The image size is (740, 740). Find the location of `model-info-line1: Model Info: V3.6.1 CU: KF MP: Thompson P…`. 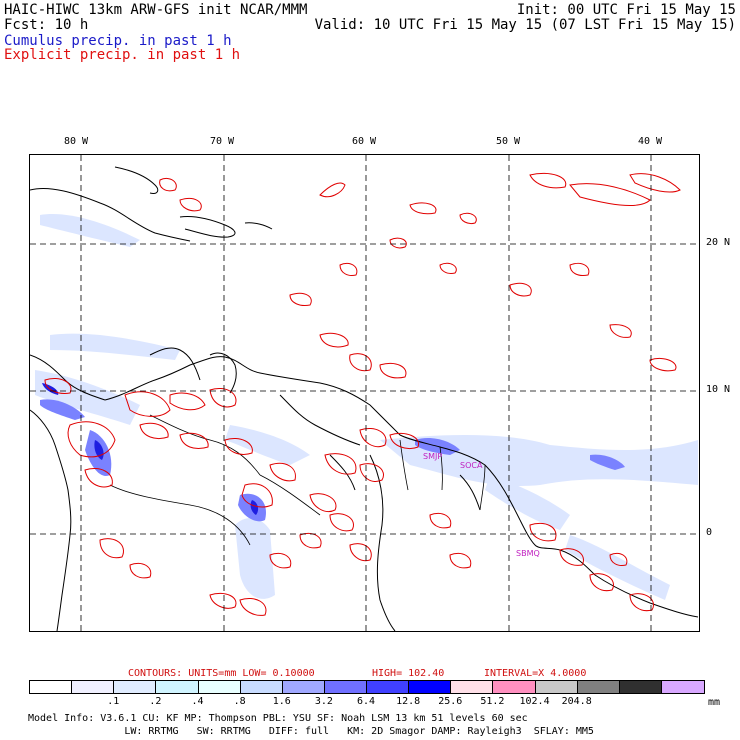

model-info-line1: Model Info: V3.6.1 CU: KF MP: Thompson P… is located at coordinates (278, 718).